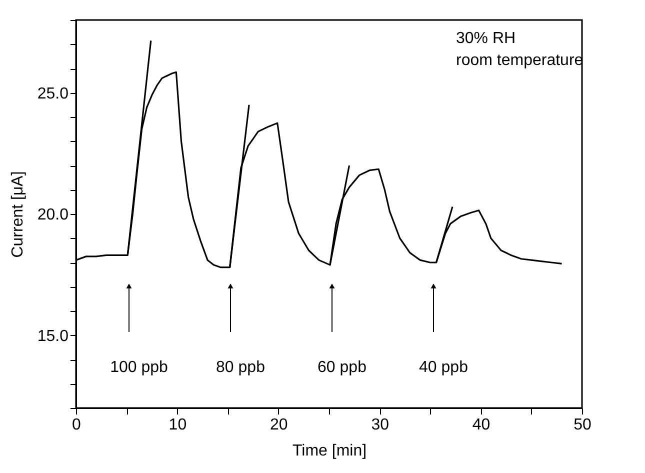 The height and width of the screenshot is (473, 645). Describe the element at coordinates (486, 38) in the screenshot. I see `annotation: 30% RH` at that location.